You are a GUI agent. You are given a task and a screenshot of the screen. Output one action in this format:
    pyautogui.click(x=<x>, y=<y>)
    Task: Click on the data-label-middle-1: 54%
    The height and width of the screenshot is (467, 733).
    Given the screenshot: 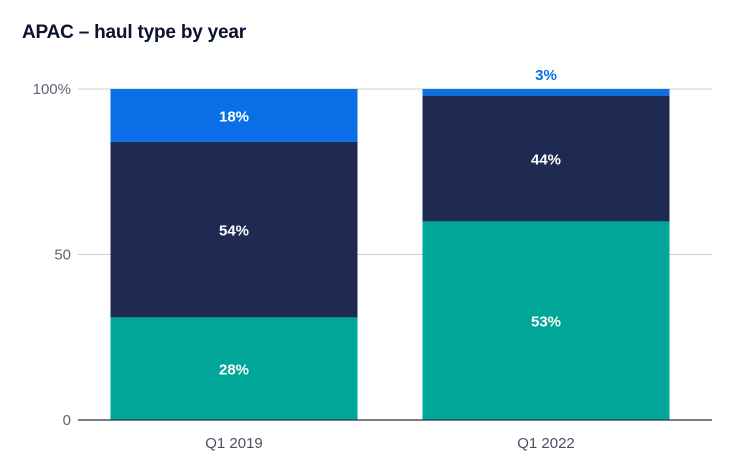 What is the action you would take?
    pyautogui.click(x=234, y=231)
    